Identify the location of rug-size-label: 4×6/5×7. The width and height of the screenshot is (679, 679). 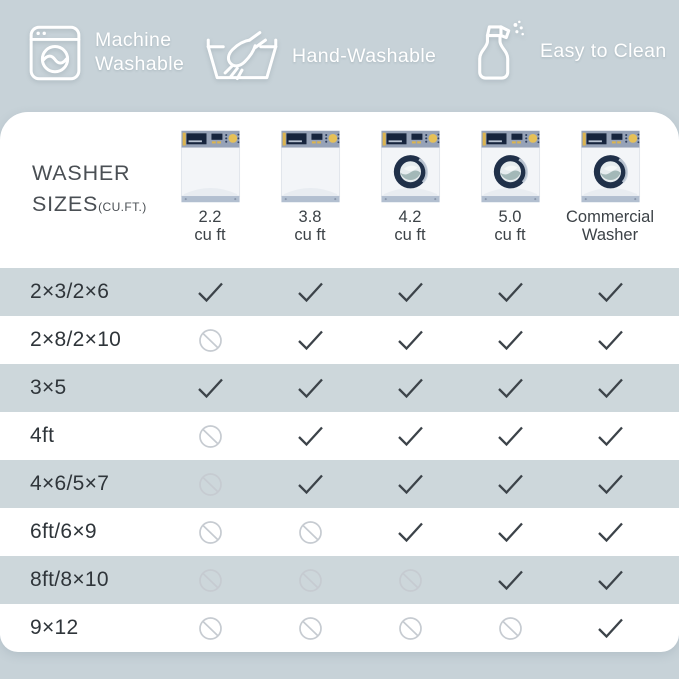
(70, 483).